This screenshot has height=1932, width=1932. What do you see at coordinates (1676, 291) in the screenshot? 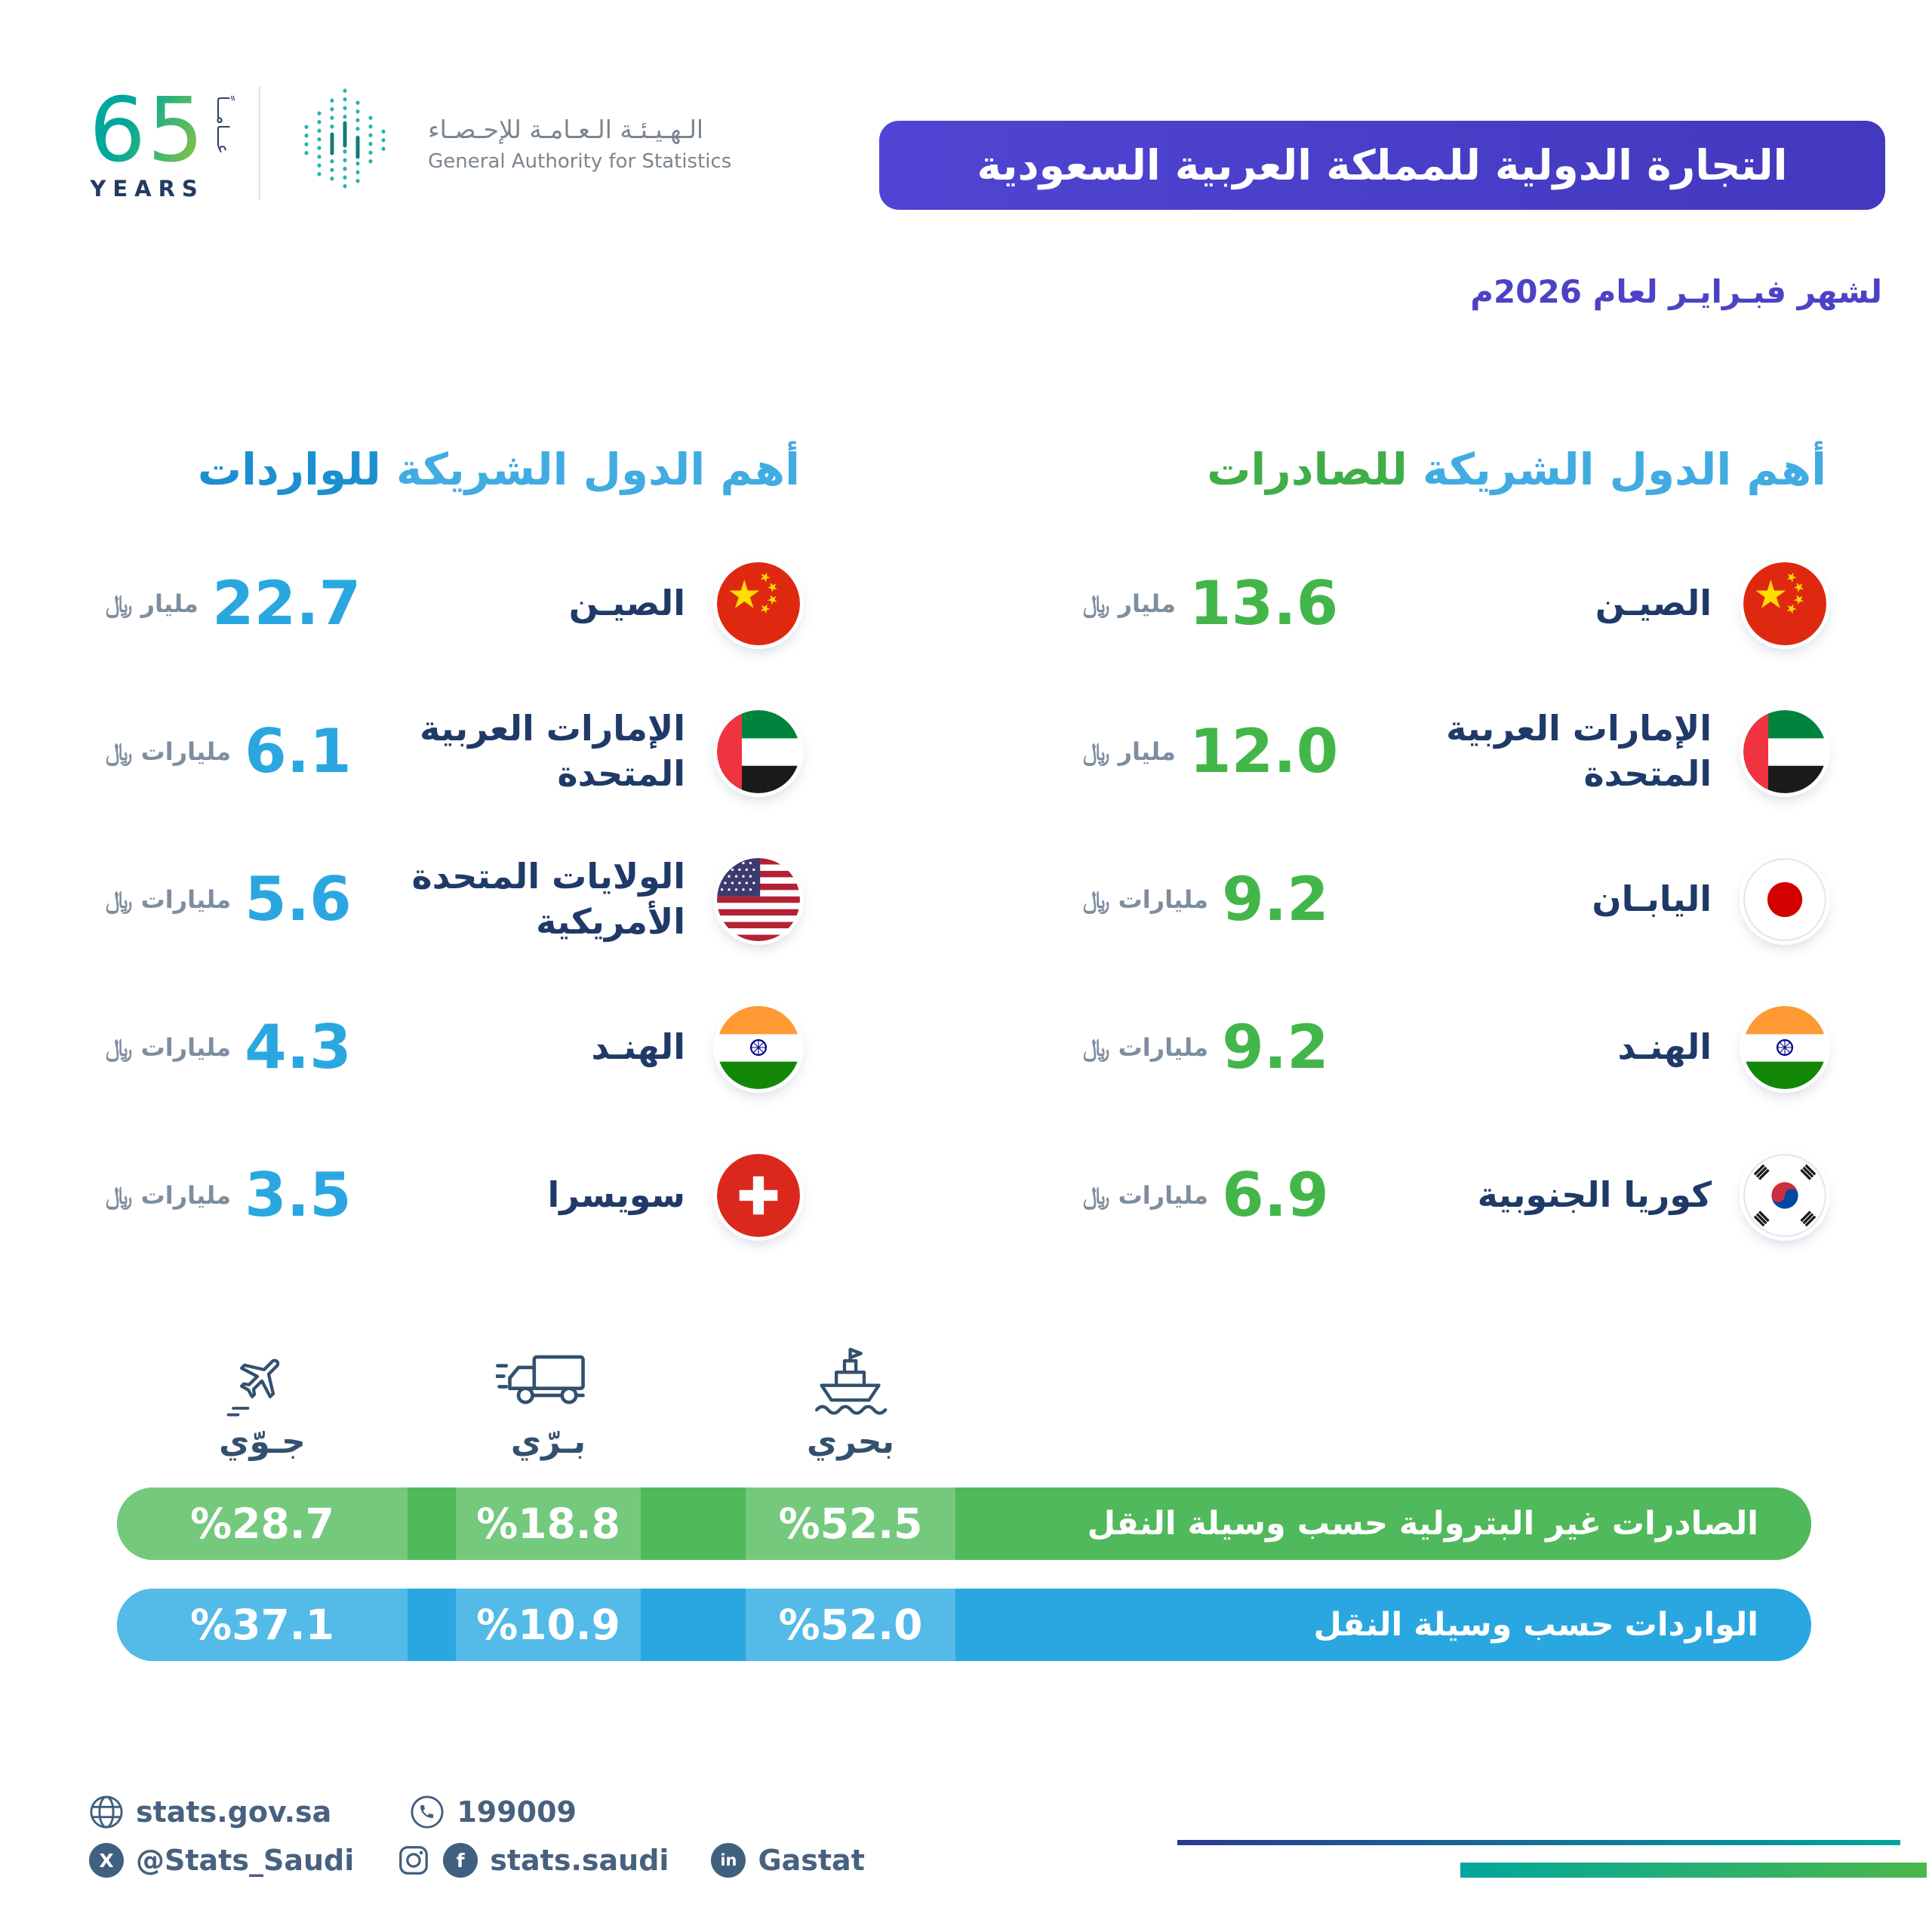
I see `period-subtitle: لشهر فبـرايـر لعام 2026م` at bounding box center [1676, 291].